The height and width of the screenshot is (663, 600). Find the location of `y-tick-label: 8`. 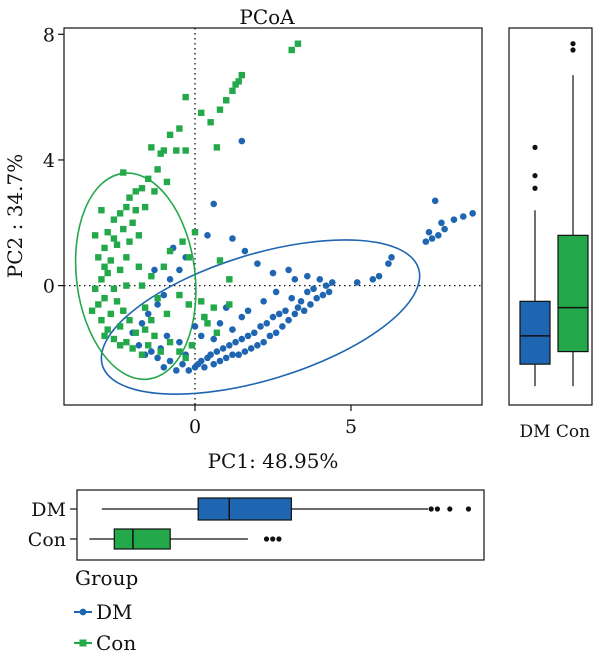

y-tick-label: 8 is located at coordinates (49, 35).